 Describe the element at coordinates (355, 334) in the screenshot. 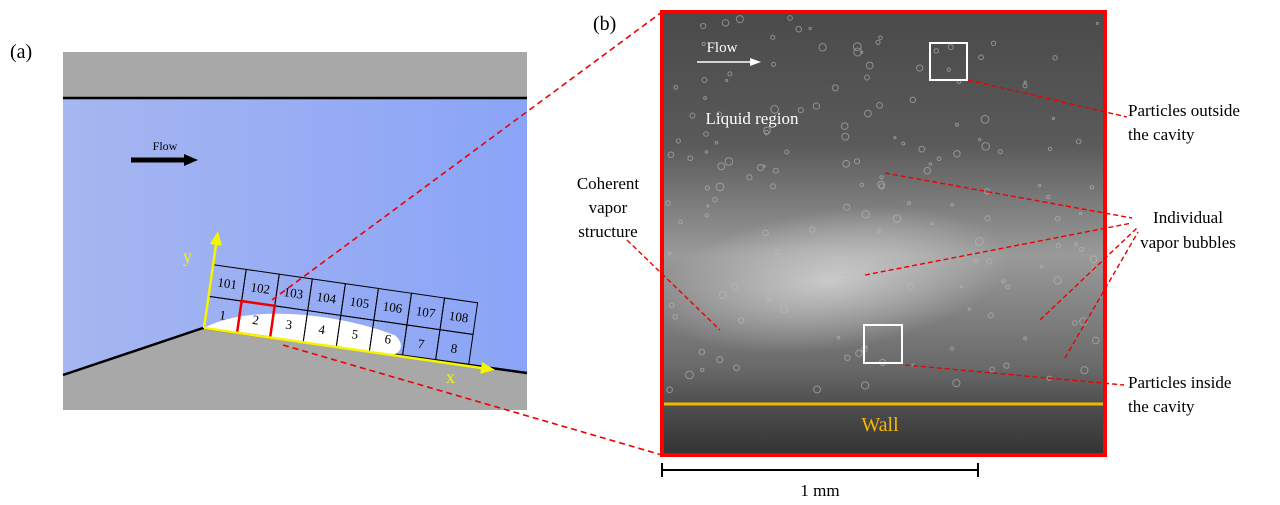

I see `cell-label: 5` at that location.